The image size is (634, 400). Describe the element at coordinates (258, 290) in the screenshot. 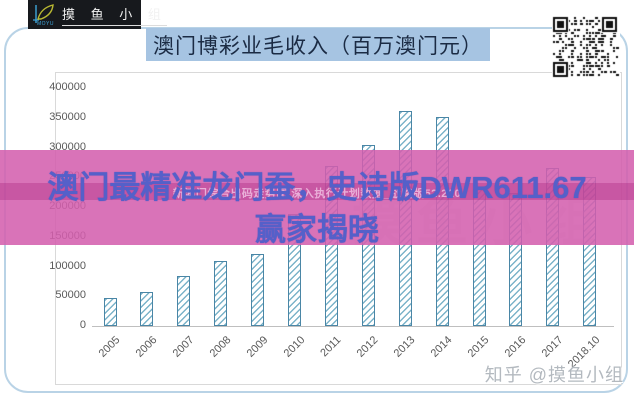

I see `bar-2009` at that location.